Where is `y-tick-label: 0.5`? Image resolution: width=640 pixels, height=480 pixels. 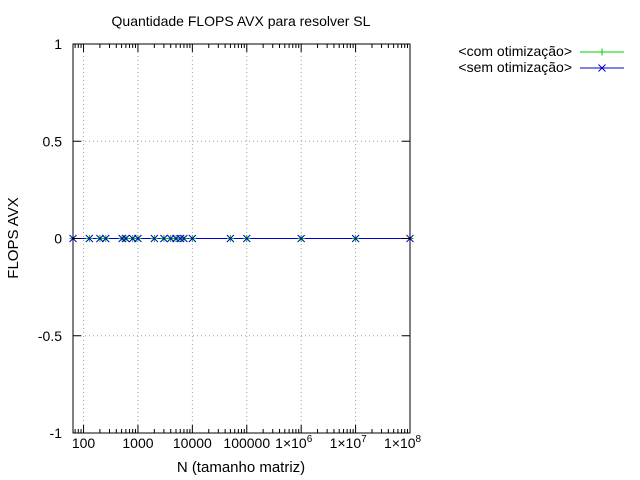 y-tick-label: 0.5 is located at coordinates (53, 141).